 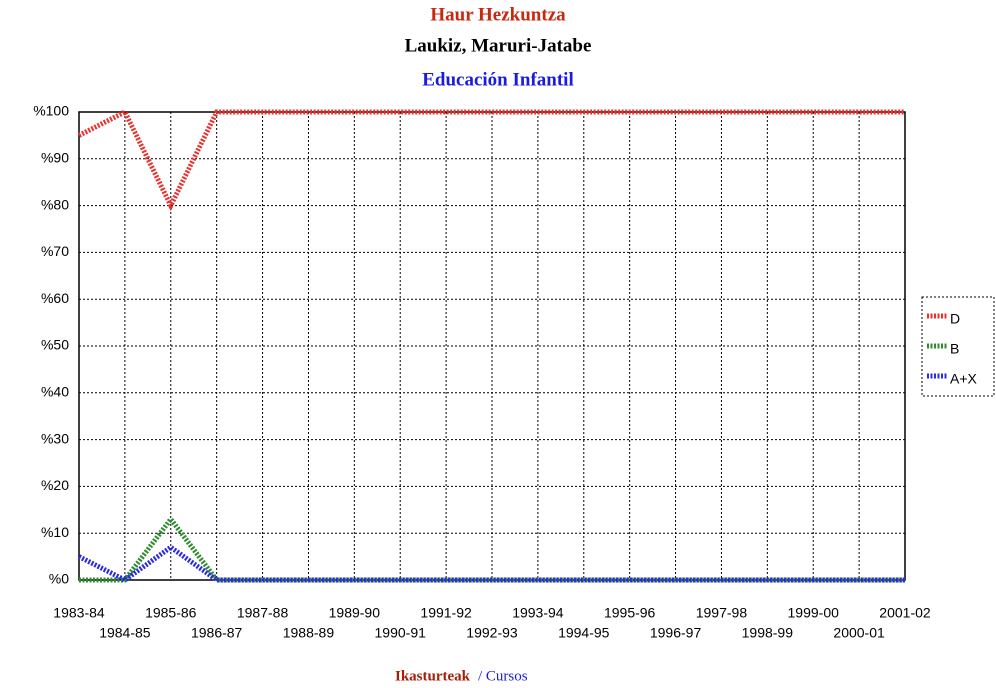 I want to click on x-tick-label: 1990-91, so click(x=401, y=633).